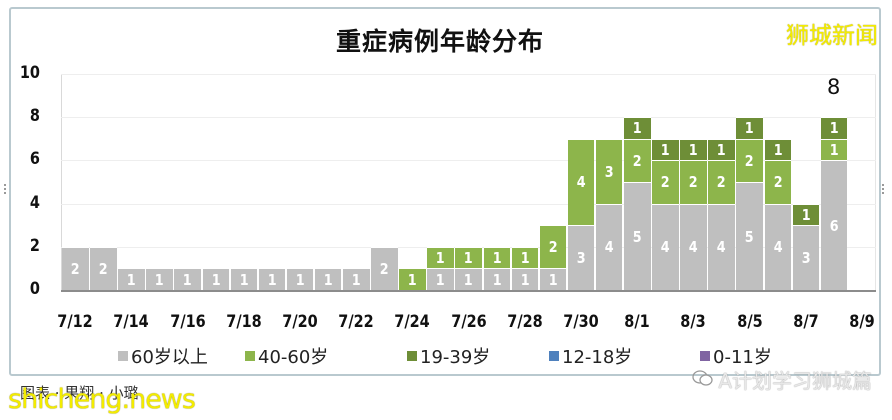 The height and width of the screenshot is (420, 892). Describe the element at coordinates (693, 322) in the screenshot. I see `x-tick-label: 8/3` at that location.